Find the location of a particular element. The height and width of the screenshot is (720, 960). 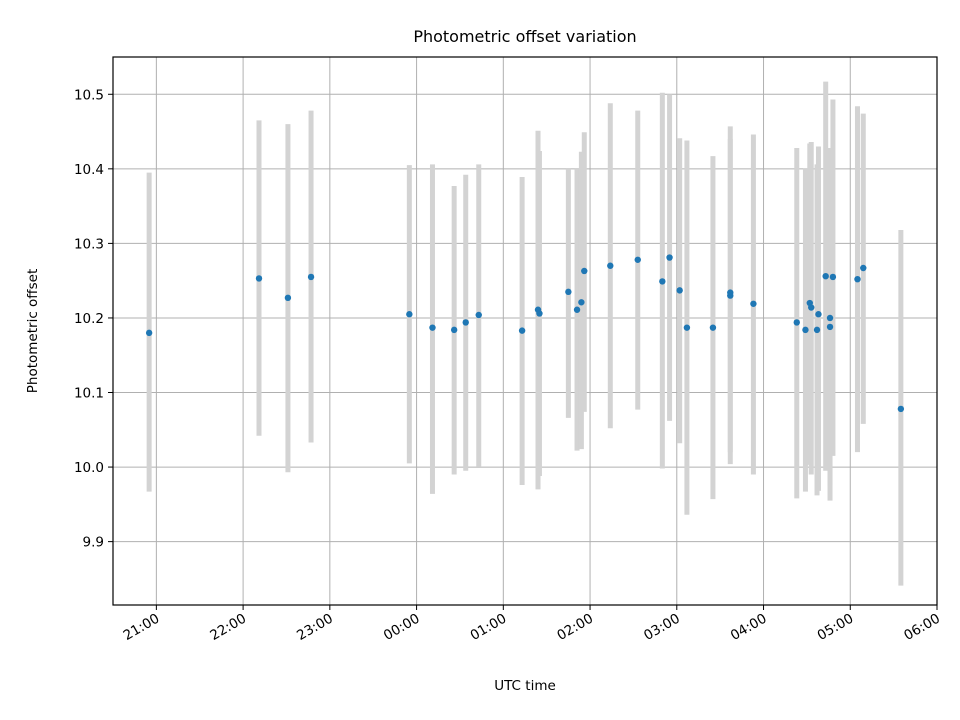

y-tick-label: 10.0 is located at coordinates (89, 468).